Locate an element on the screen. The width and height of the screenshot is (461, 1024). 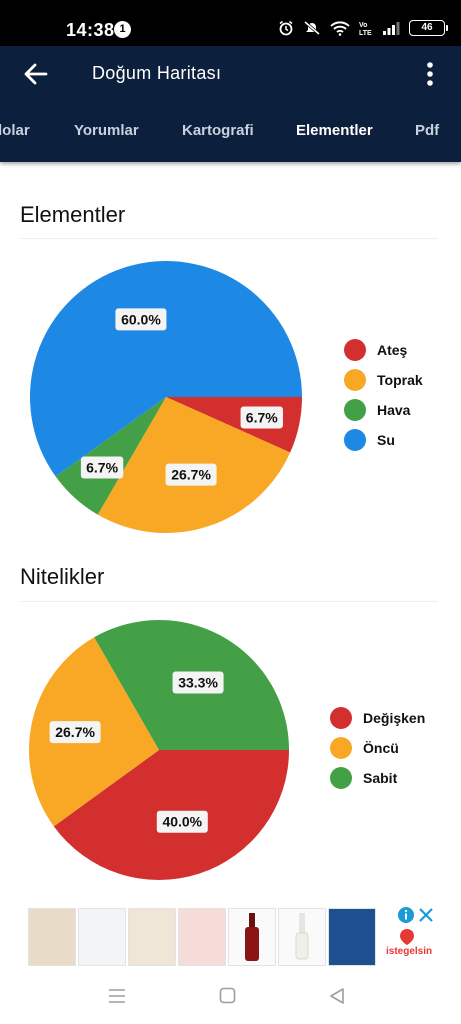
pie-data-label-text: 40.0% is located at coordinates (182, 822).